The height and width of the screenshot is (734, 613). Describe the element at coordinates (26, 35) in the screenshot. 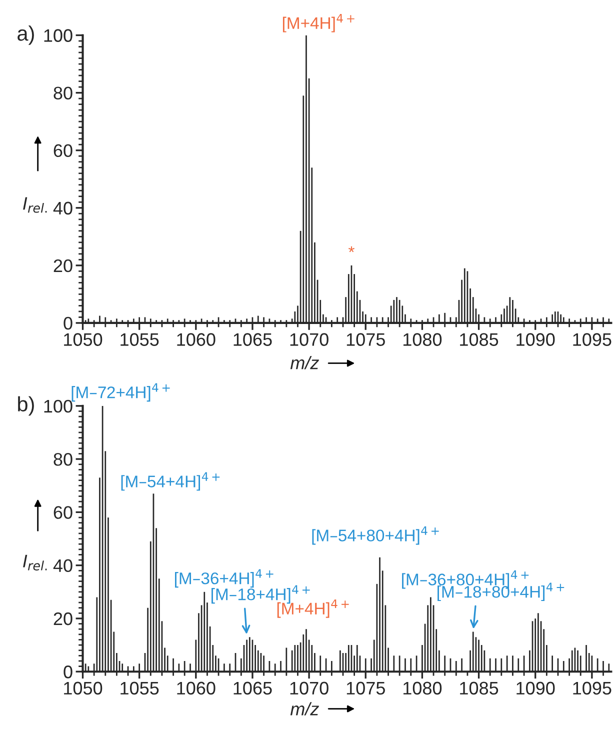

I see `chart-title: a)` at that location.